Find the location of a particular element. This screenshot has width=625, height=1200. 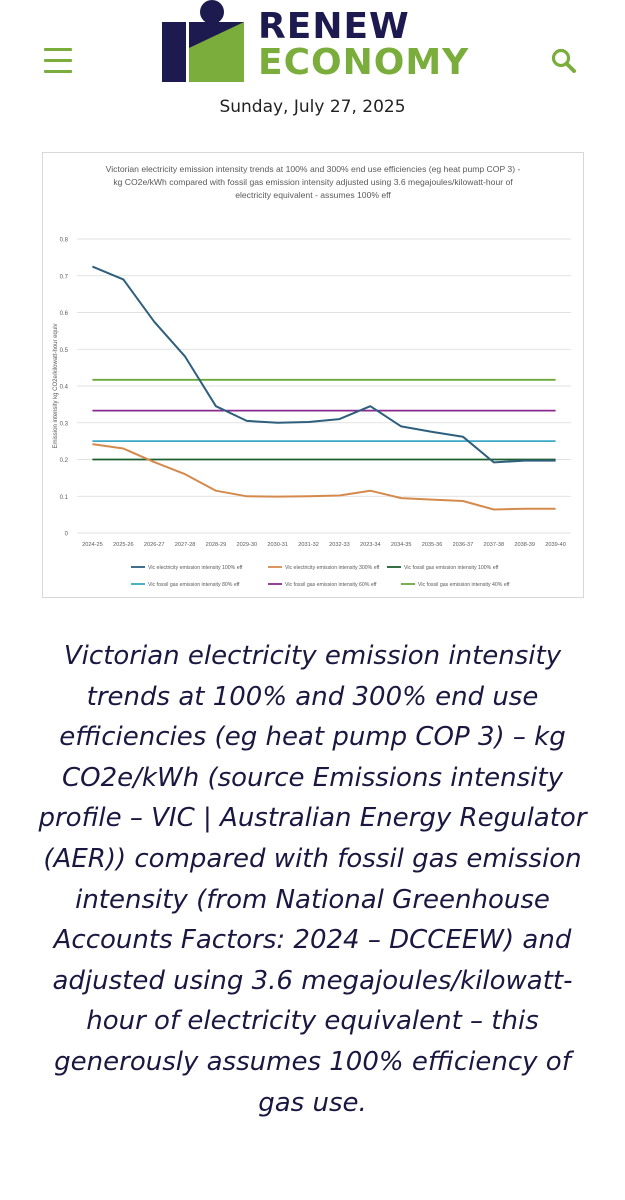

y-tick-label: 0.8 is located at coordinates (64, 241).